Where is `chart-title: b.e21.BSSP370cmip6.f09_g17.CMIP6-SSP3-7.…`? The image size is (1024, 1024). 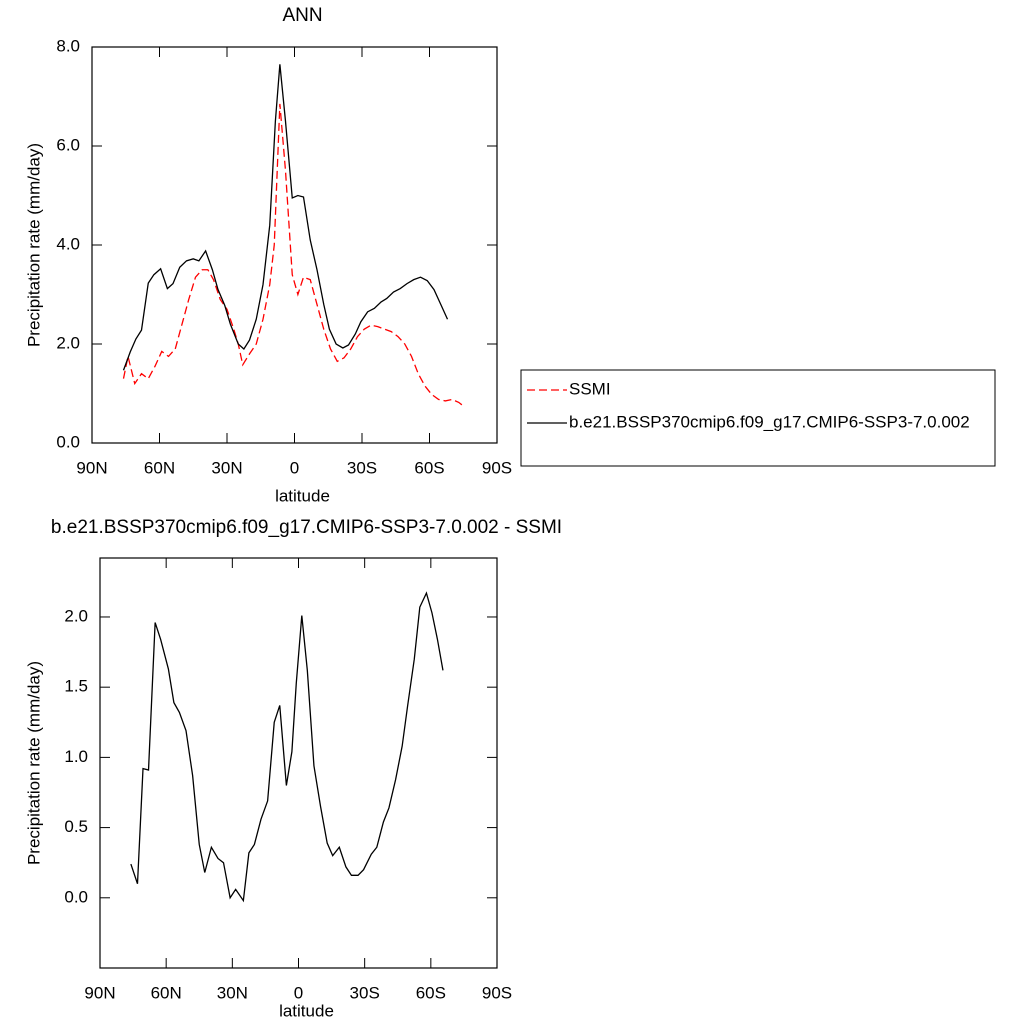
chart-title: b.e21.BSSP370cmip6.f09_g17.CMIP6-SSP3-7.… is located at coordinates (306, 527).